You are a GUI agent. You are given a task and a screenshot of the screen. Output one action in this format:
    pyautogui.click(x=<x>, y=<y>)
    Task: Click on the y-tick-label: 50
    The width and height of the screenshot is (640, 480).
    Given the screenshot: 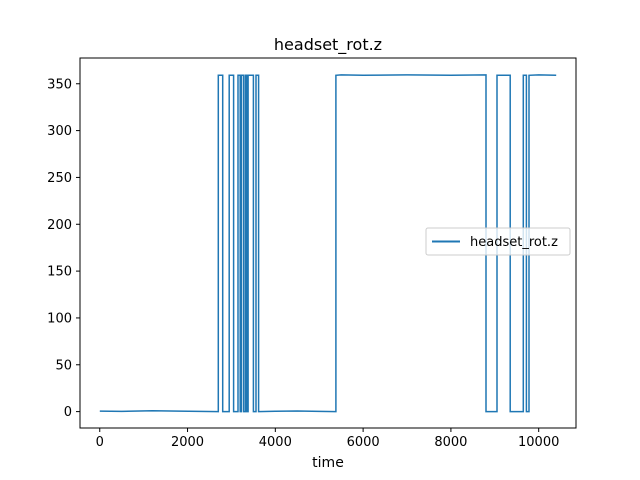 What is the action you would take?
    pyautogui.click(x=63, y=365)
    